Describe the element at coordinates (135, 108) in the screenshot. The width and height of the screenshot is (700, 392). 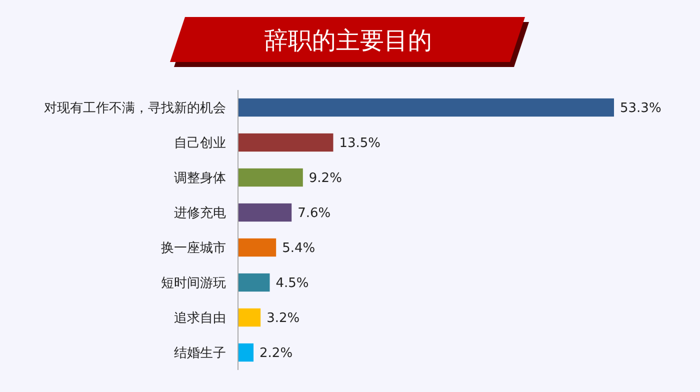
I see `y-tick-label: 对现有工作不满，寻找新的机会` at that location.